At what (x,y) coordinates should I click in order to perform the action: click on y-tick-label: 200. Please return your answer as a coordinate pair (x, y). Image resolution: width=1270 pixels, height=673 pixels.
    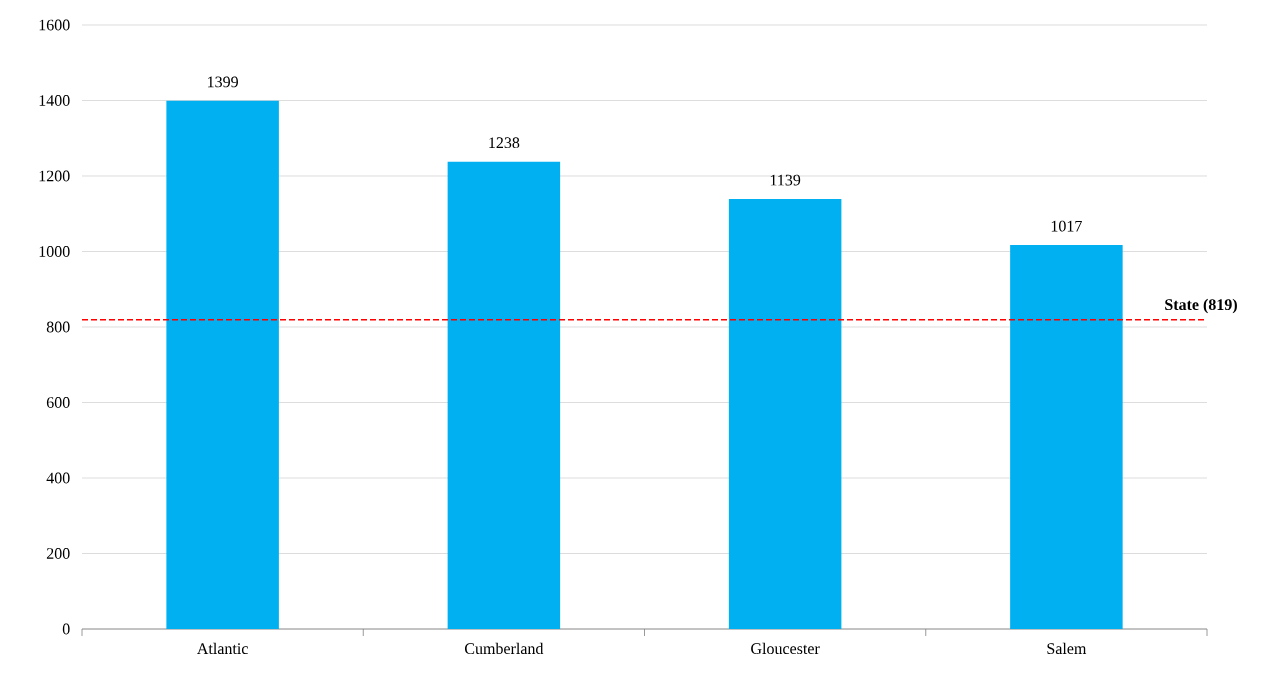
    Looking at the image, I should click on (58, 553).